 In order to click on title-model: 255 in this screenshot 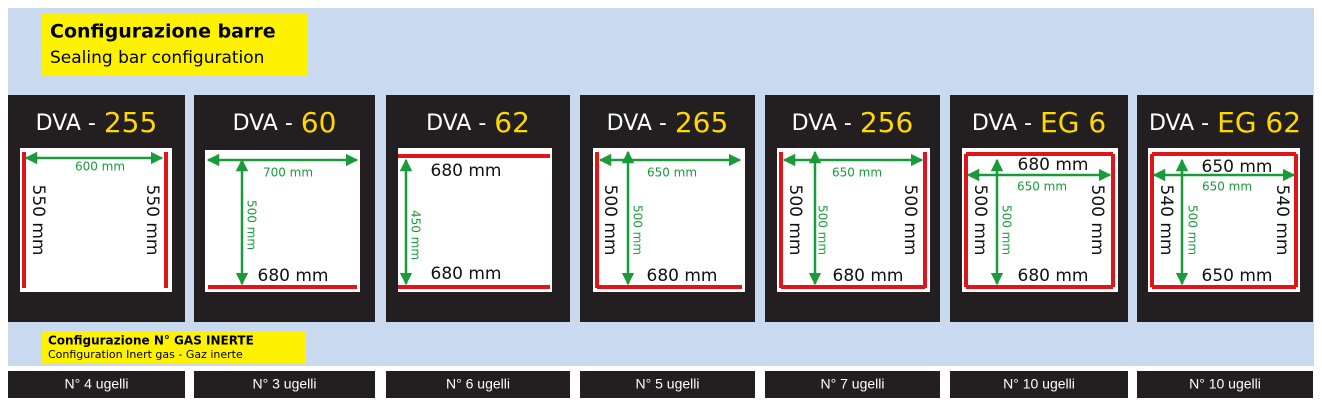, I will do `click(130, 122)`.